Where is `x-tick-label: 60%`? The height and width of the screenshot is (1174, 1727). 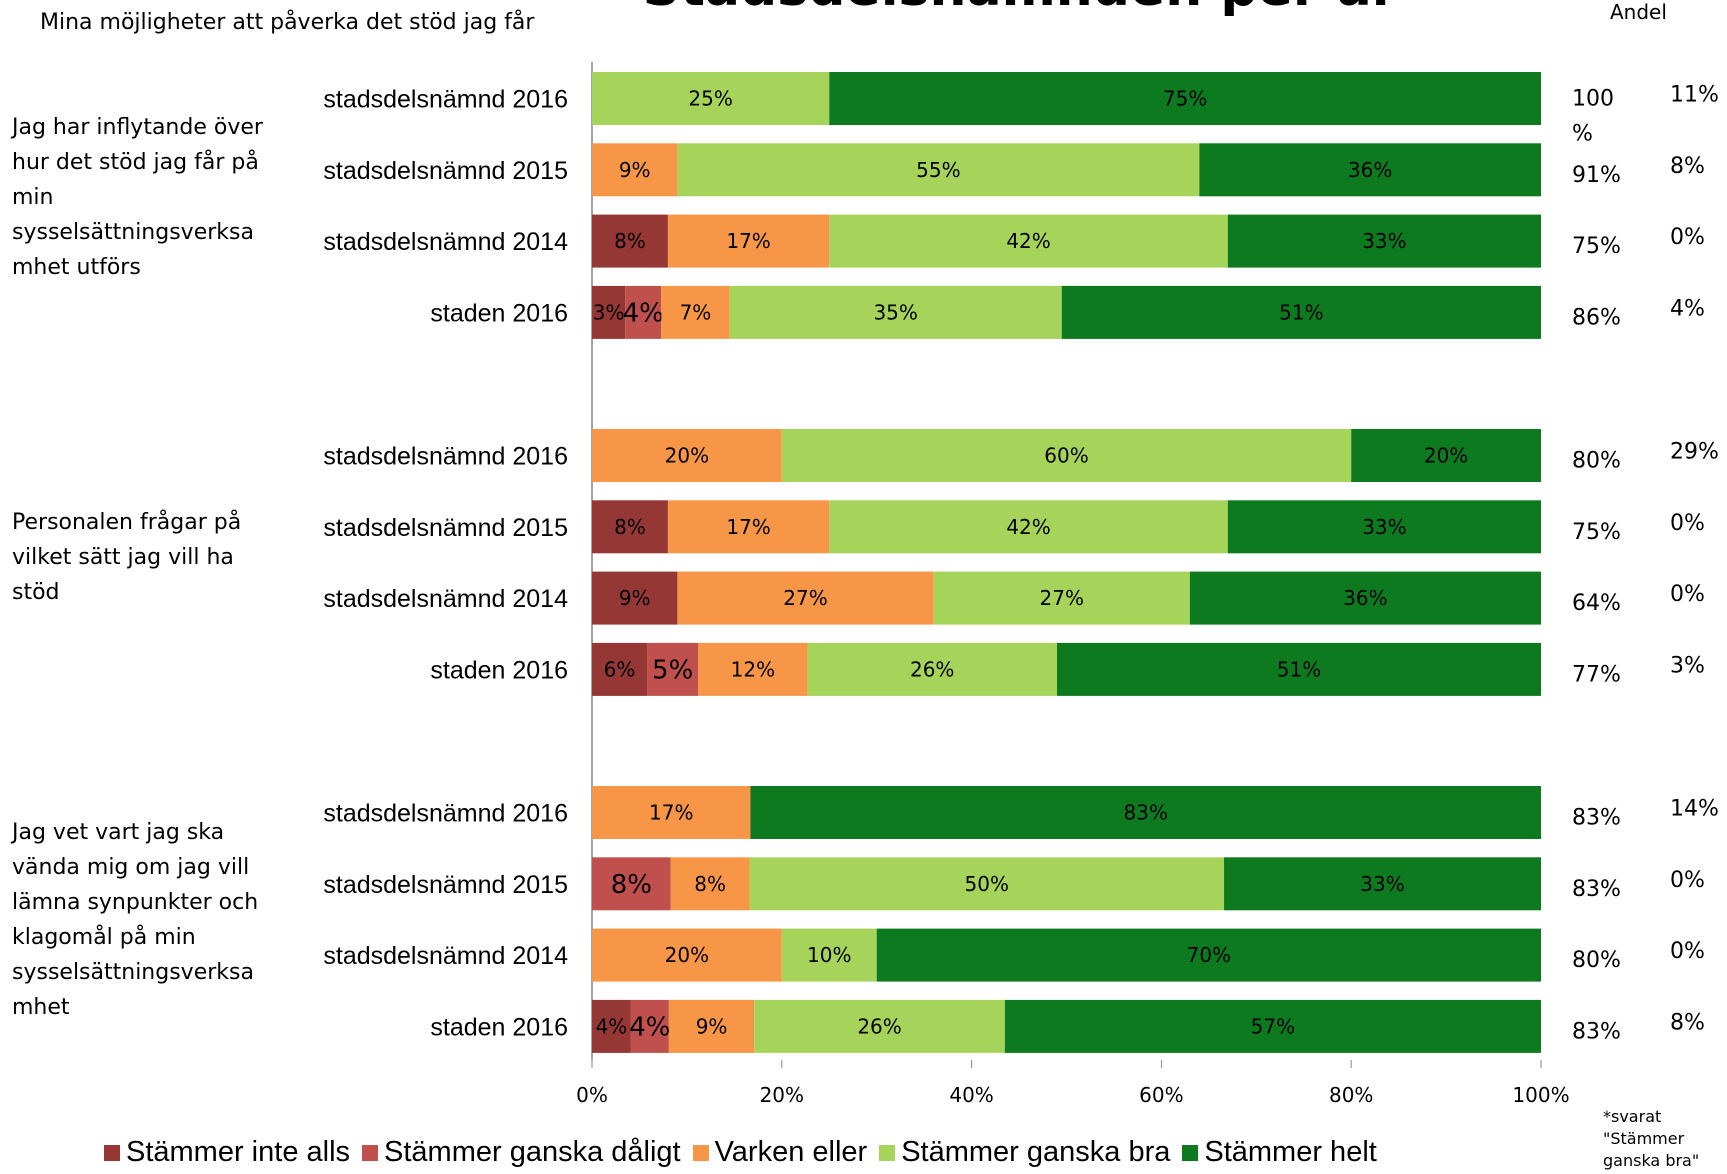 x-tick-label: 60% is located at coordinates (1161, 1095).